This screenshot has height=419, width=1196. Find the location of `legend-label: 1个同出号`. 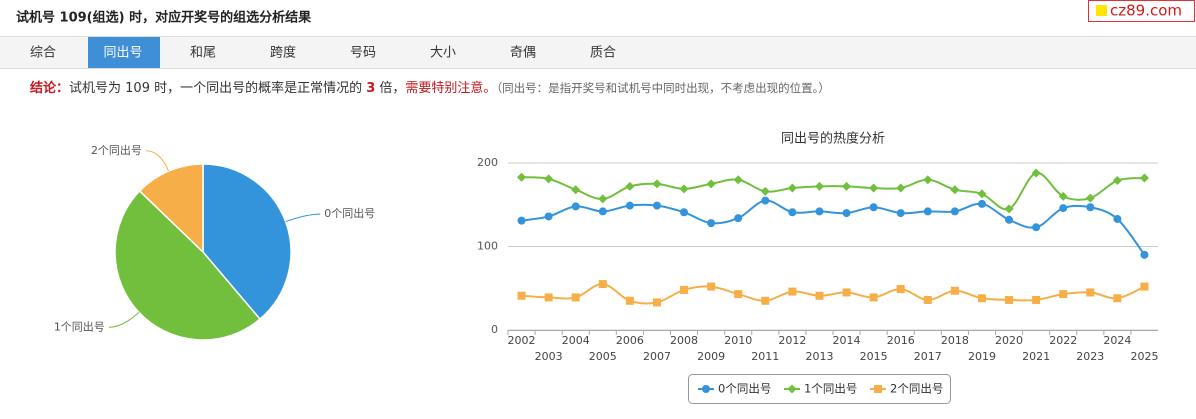

legend-label: 1个同出号 is located at coordinates (830, 389).